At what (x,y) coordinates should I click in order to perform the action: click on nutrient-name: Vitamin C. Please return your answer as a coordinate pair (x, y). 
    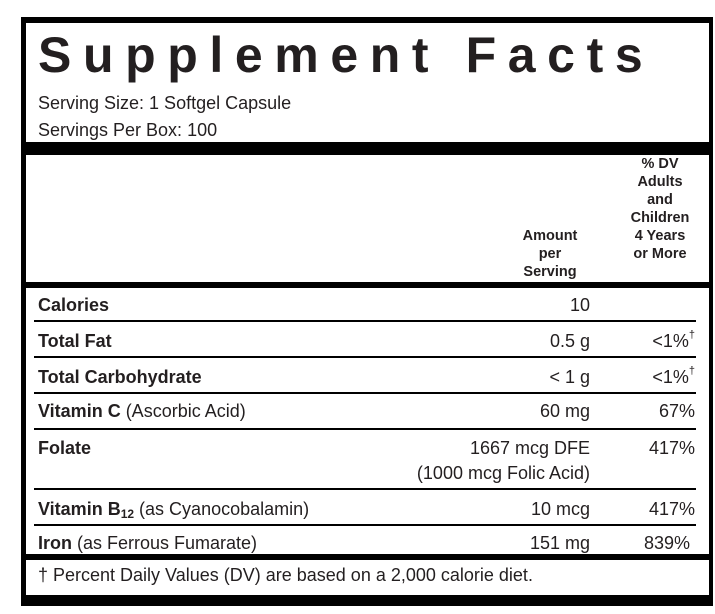
    Looking at the image, I should click on (79, 411).